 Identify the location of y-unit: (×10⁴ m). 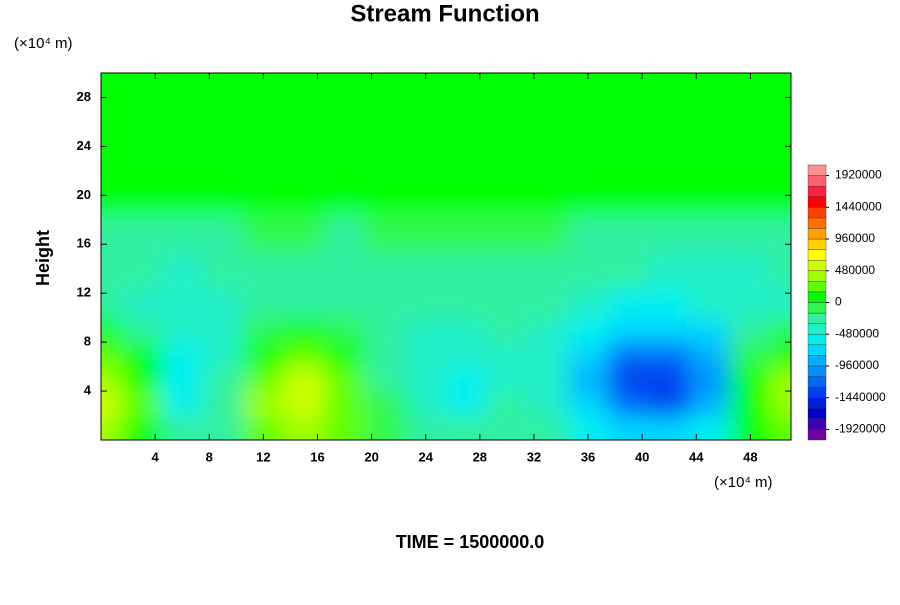
(43, 43).